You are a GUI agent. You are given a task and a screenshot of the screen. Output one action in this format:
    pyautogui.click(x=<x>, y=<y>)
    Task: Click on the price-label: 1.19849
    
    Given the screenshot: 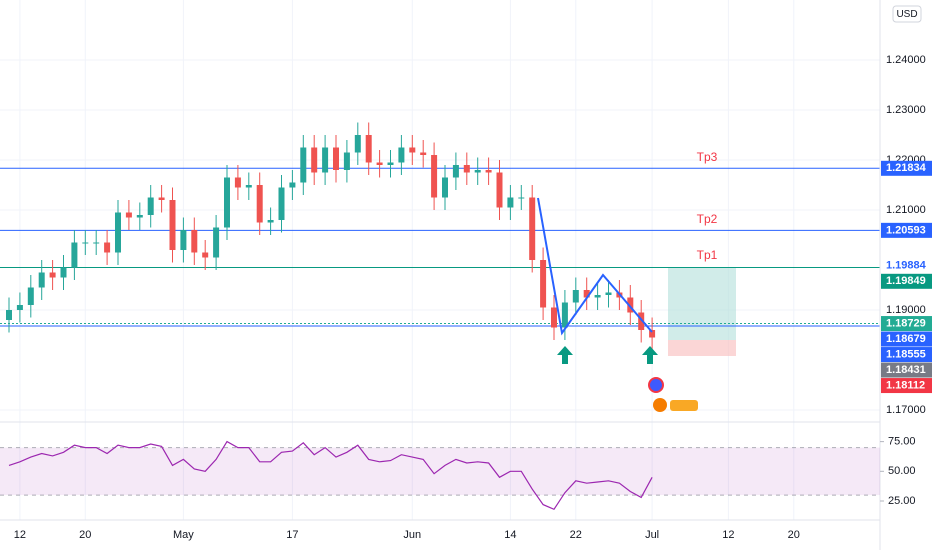 What is the action you would take?
    pyautogui.click(x=906, y=281)
    